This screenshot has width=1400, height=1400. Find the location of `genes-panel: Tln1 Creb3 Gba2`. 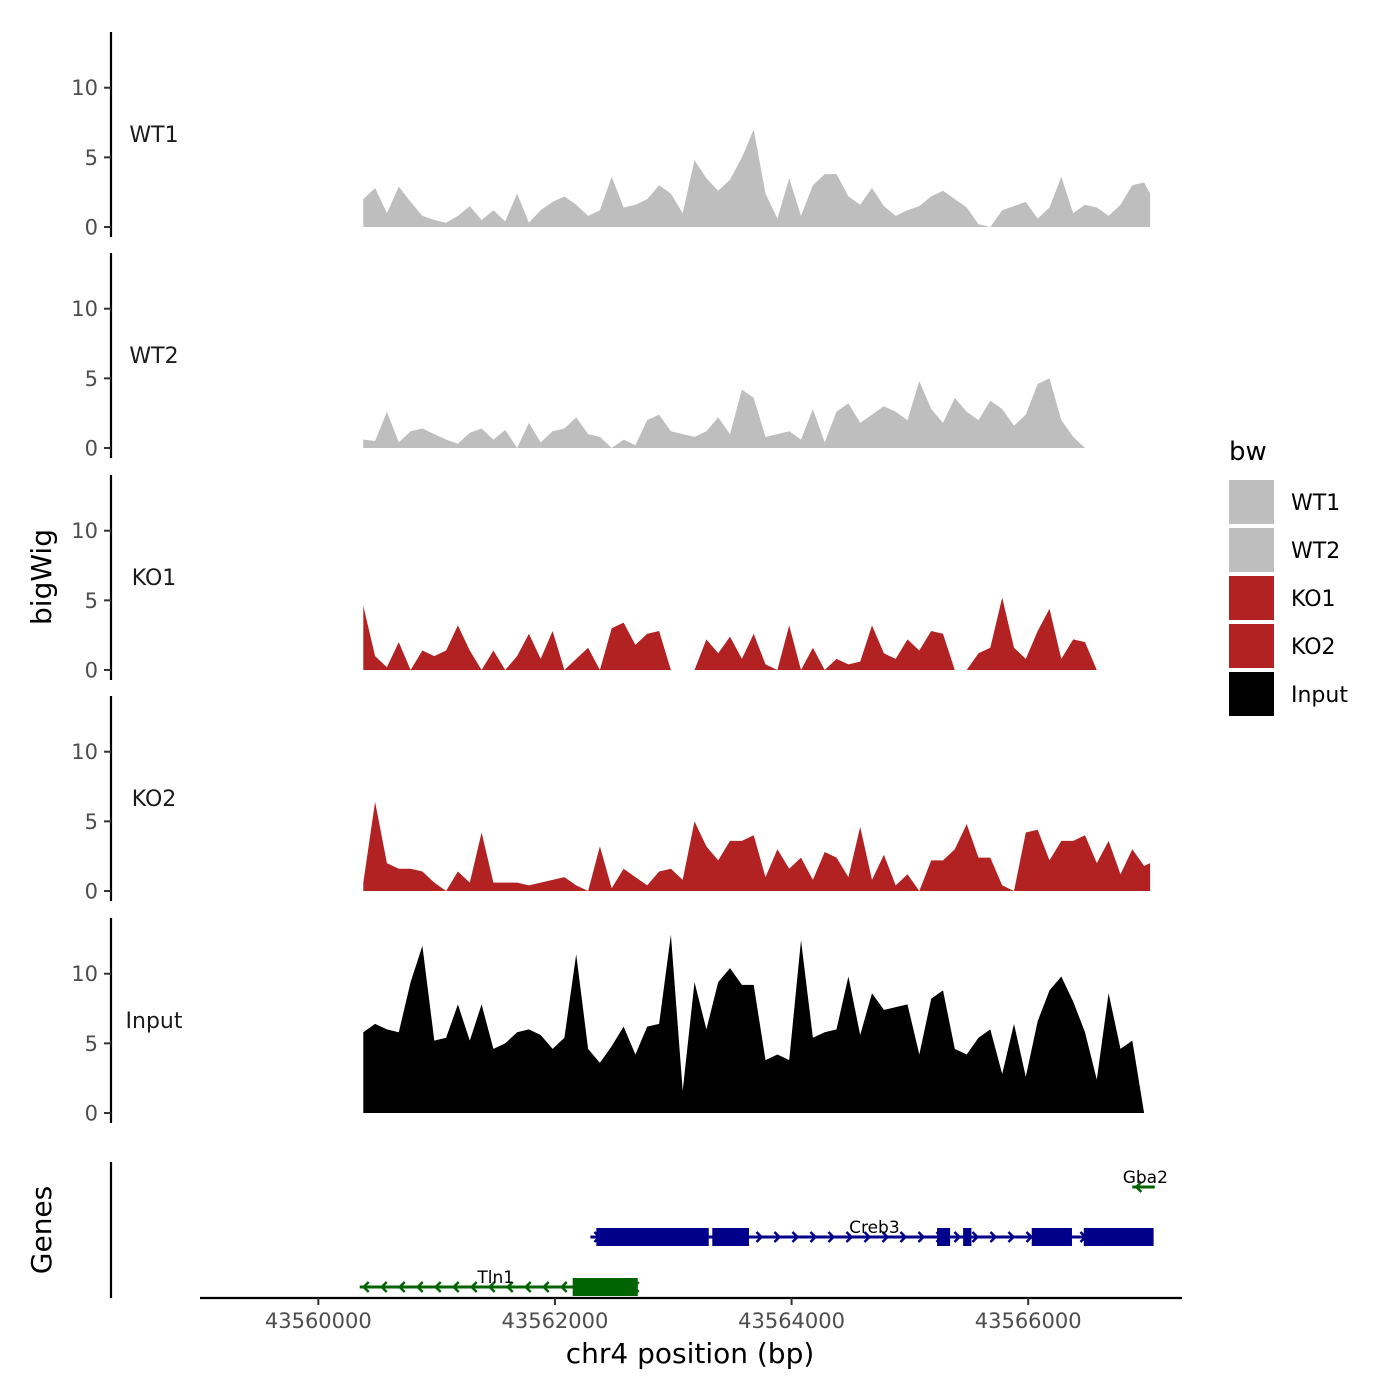

genes-panel: Tln1 Creb3 Gba2 is located at coordinates (638, 1230).